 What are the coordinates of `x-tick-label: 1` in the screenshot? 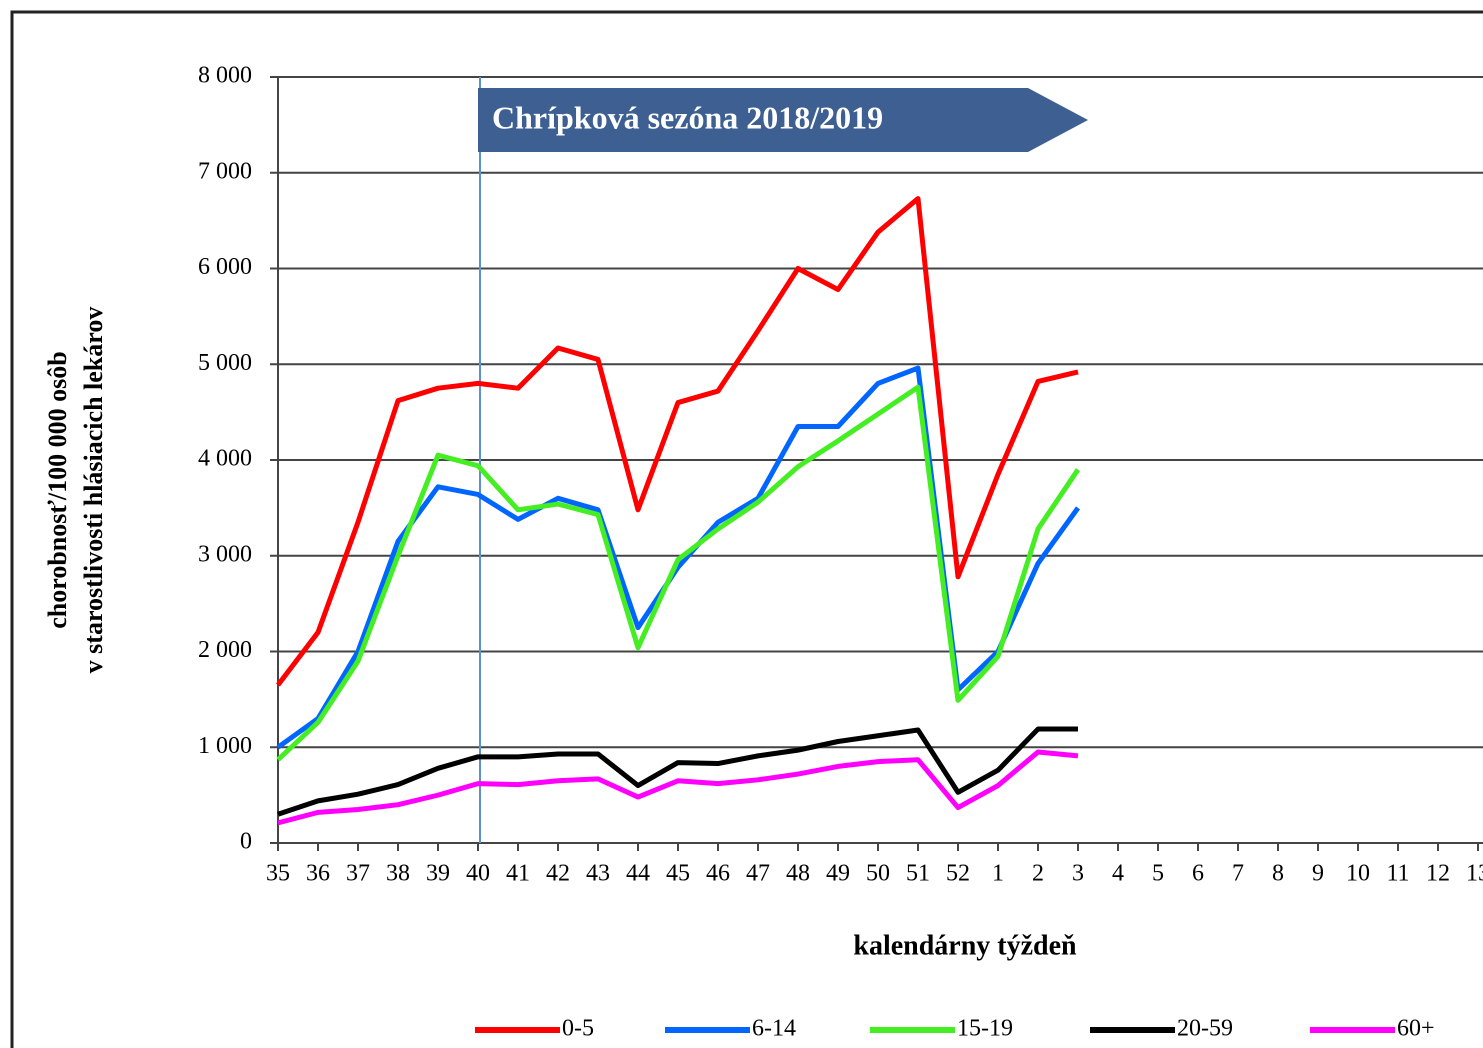 It's located at (998, 874).